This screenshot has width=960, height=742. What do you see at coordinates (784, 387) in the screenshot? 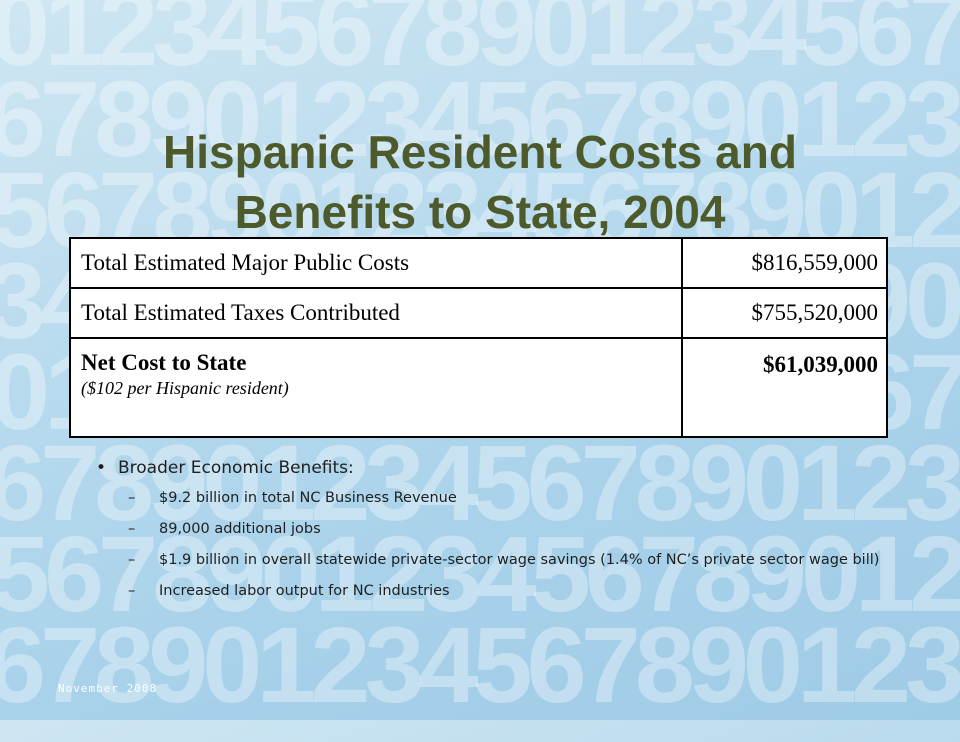
I see `table-cell-amount: $61,039,000` at bounding box center [784, 387].